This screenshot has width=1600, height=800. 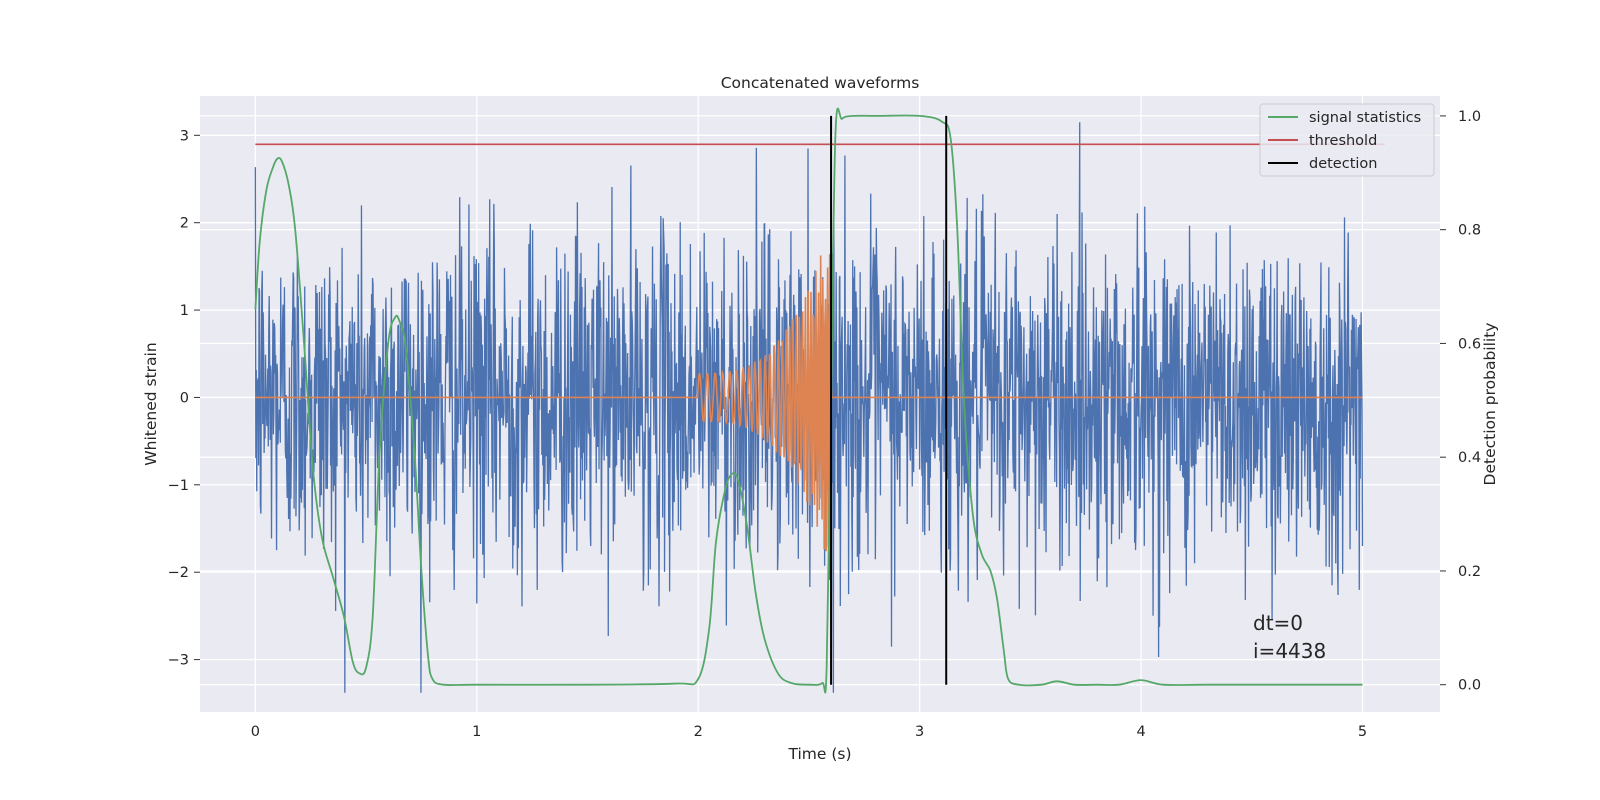 What do you see at coordinates (1469, 458) in the screenshot?
I see `y2-tick-label: 0.4` at bounding box center [1469, 458].